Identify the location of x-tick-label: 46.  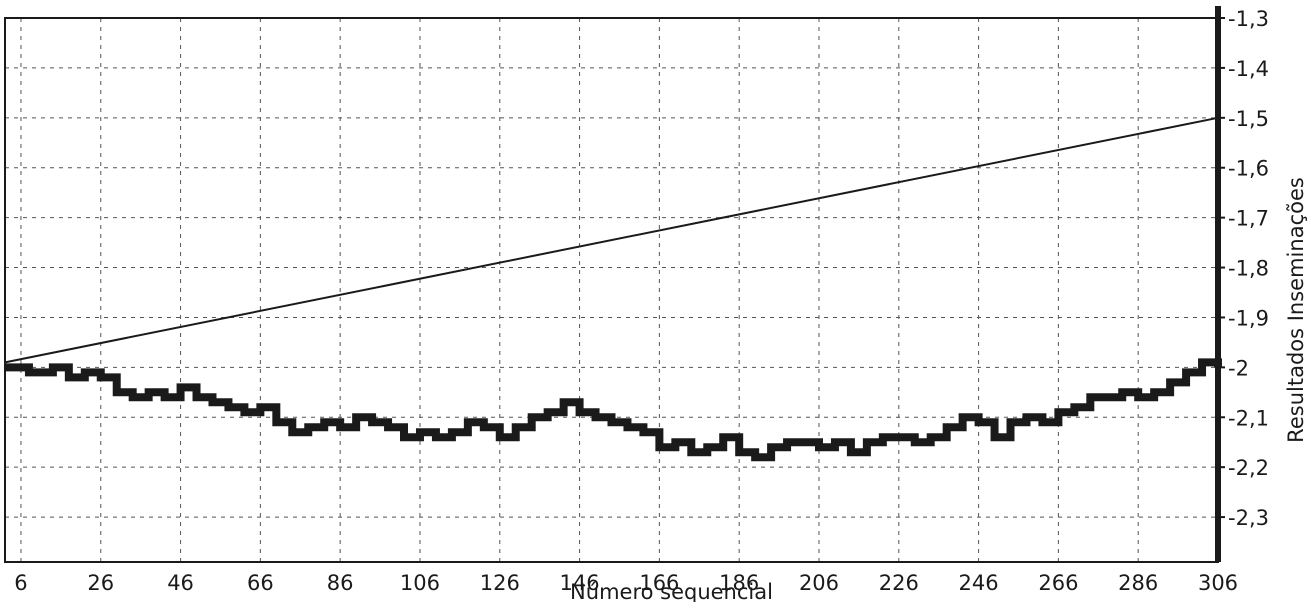
(180, 583).